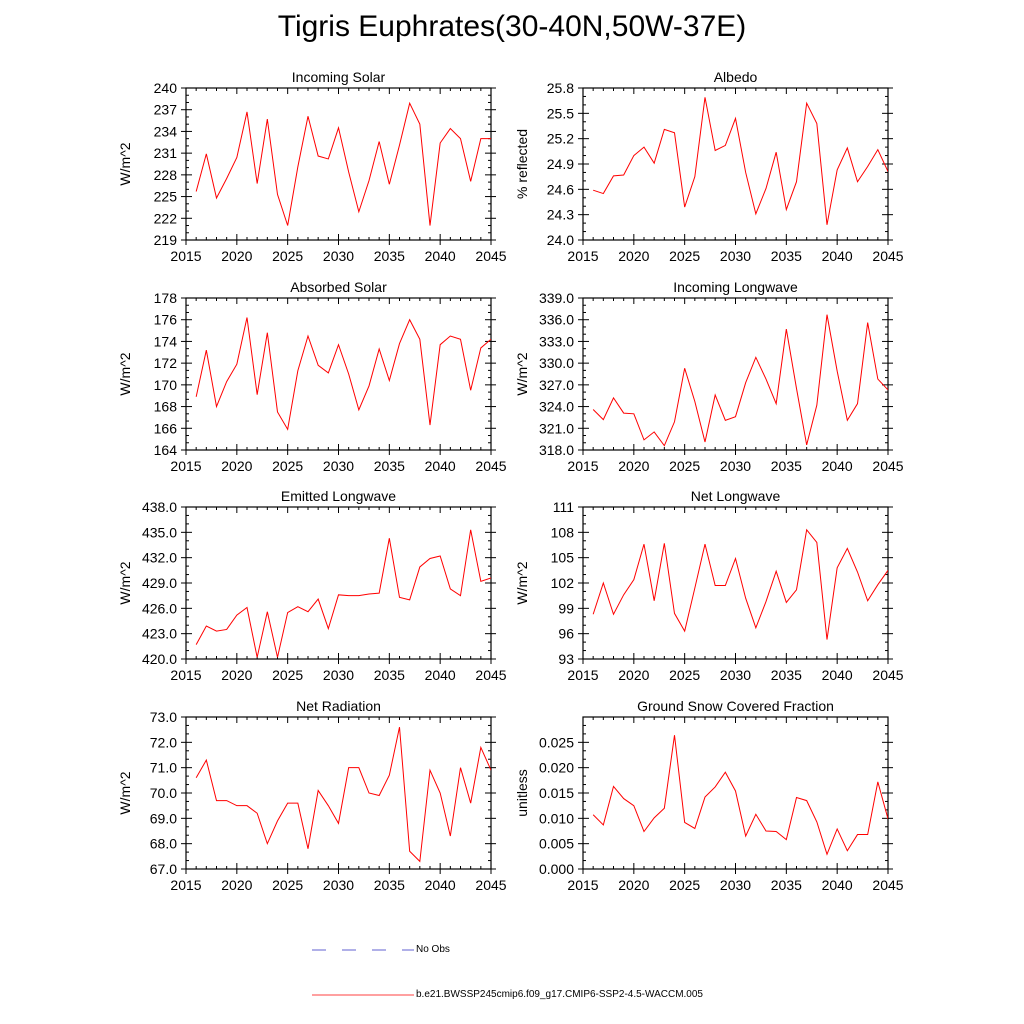  I want to click on y-tick-label: 25.5, so click(560, 113).